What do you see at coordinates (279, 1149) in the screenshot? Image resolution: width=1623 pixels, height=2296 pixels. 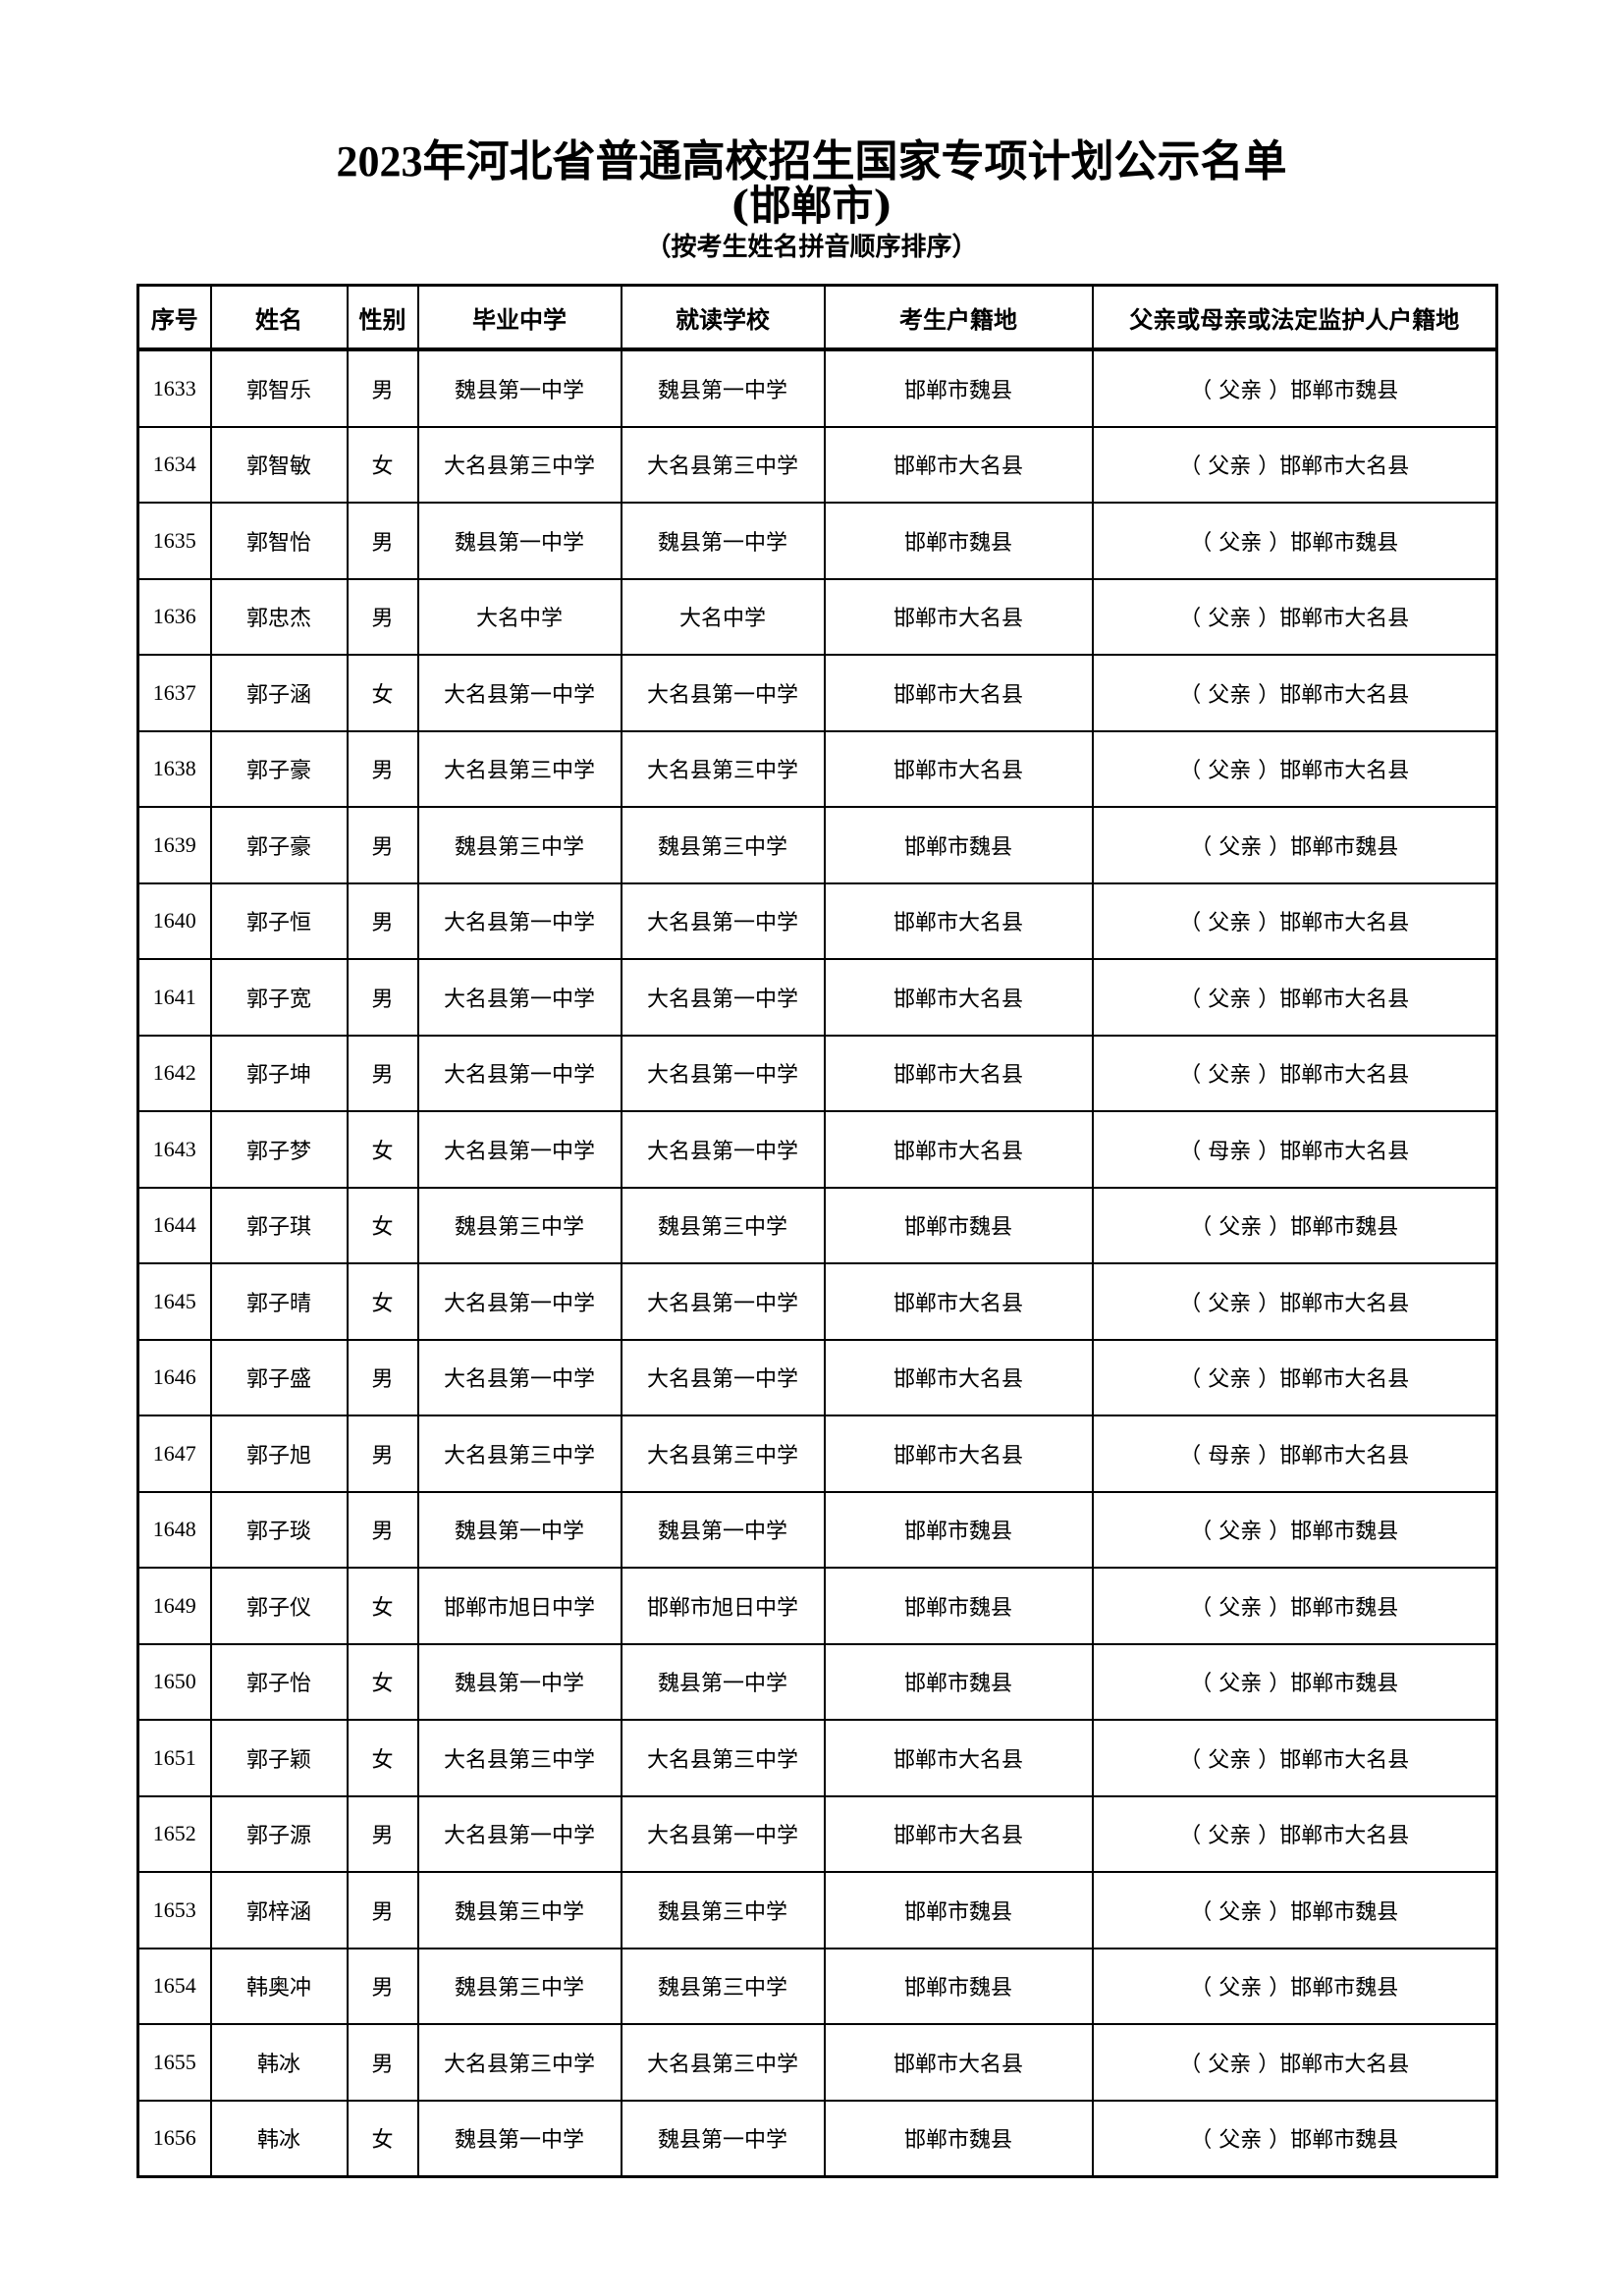 I see `cell-name: 郭子梦` at bounding box center [279, 1149].